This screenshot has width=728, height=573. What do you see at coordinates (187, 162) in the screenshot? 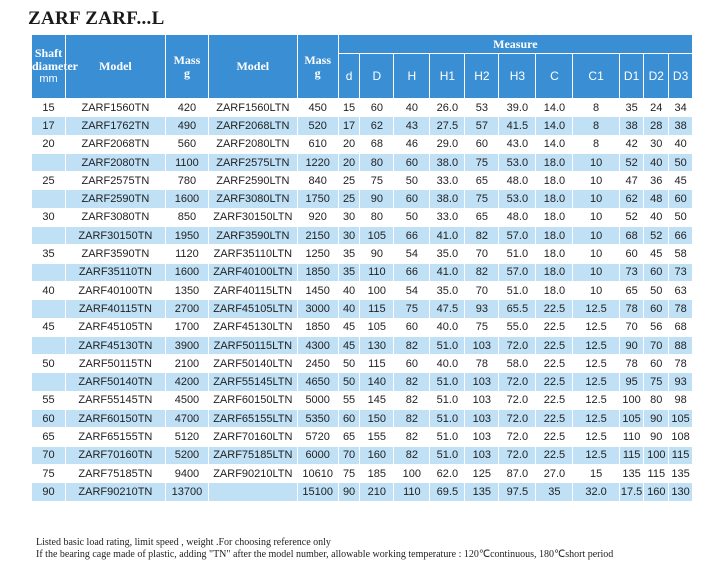
I see `cell-mass: 1100` at bounding box center [187, 162].